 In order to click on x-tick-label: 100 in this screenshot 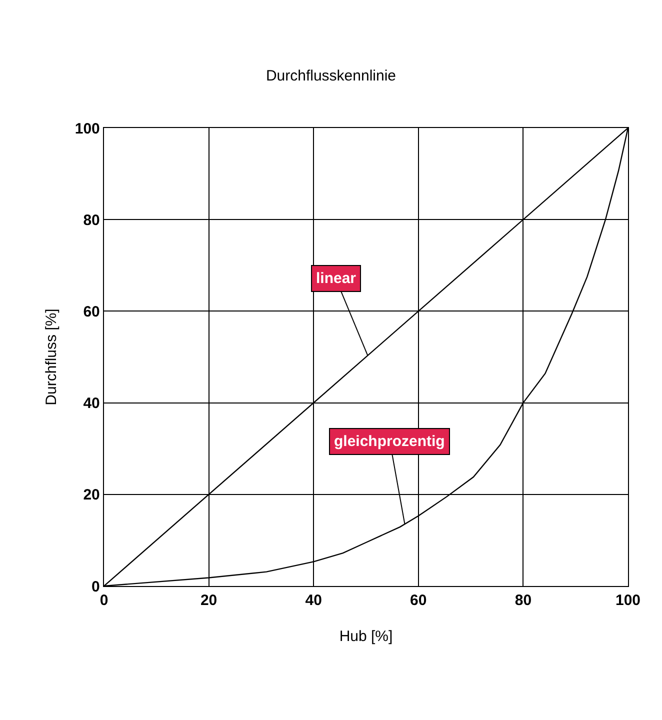, I will do `click(628, 601)`.